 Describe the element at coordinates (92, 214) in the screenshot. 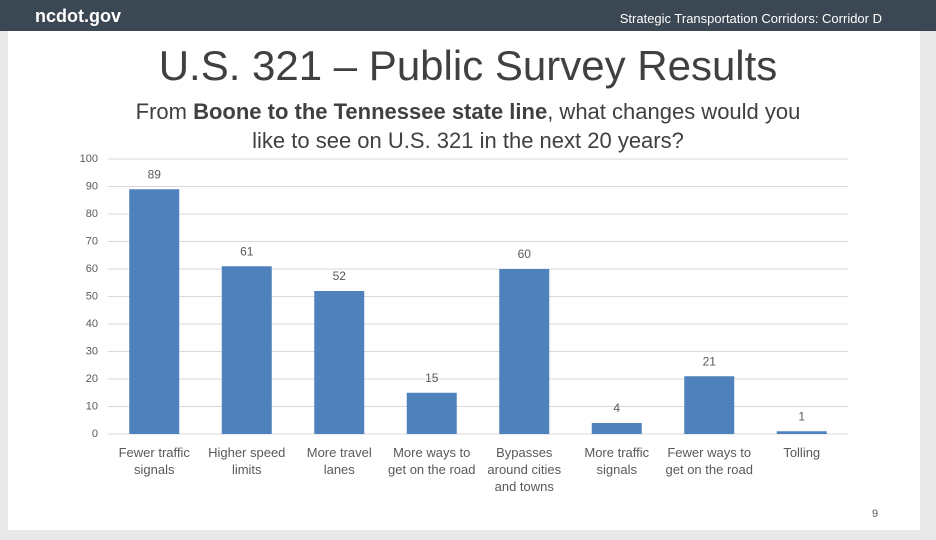

I see `y-tick-label: 80` at that location.